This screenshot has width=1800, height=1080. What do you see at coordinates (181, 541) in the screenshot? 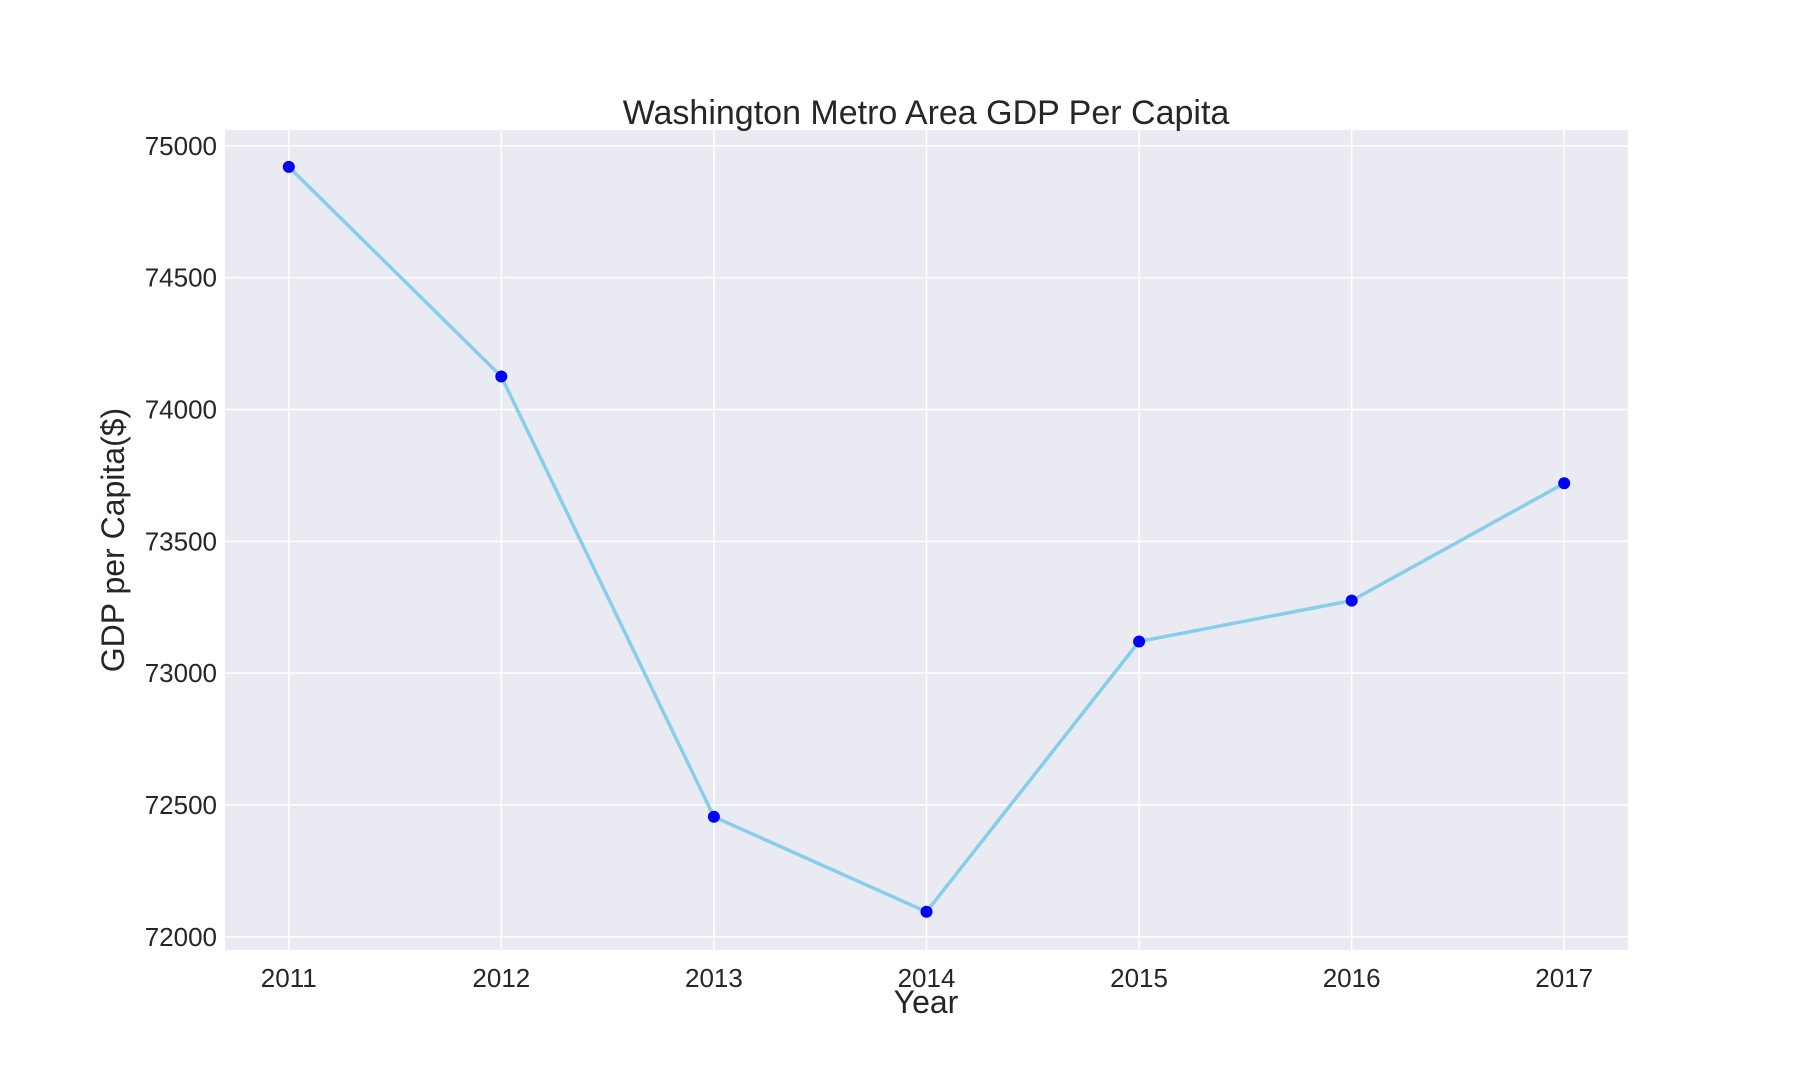
I see `y-tick-label: 73500` at bounding box center [181, 541].